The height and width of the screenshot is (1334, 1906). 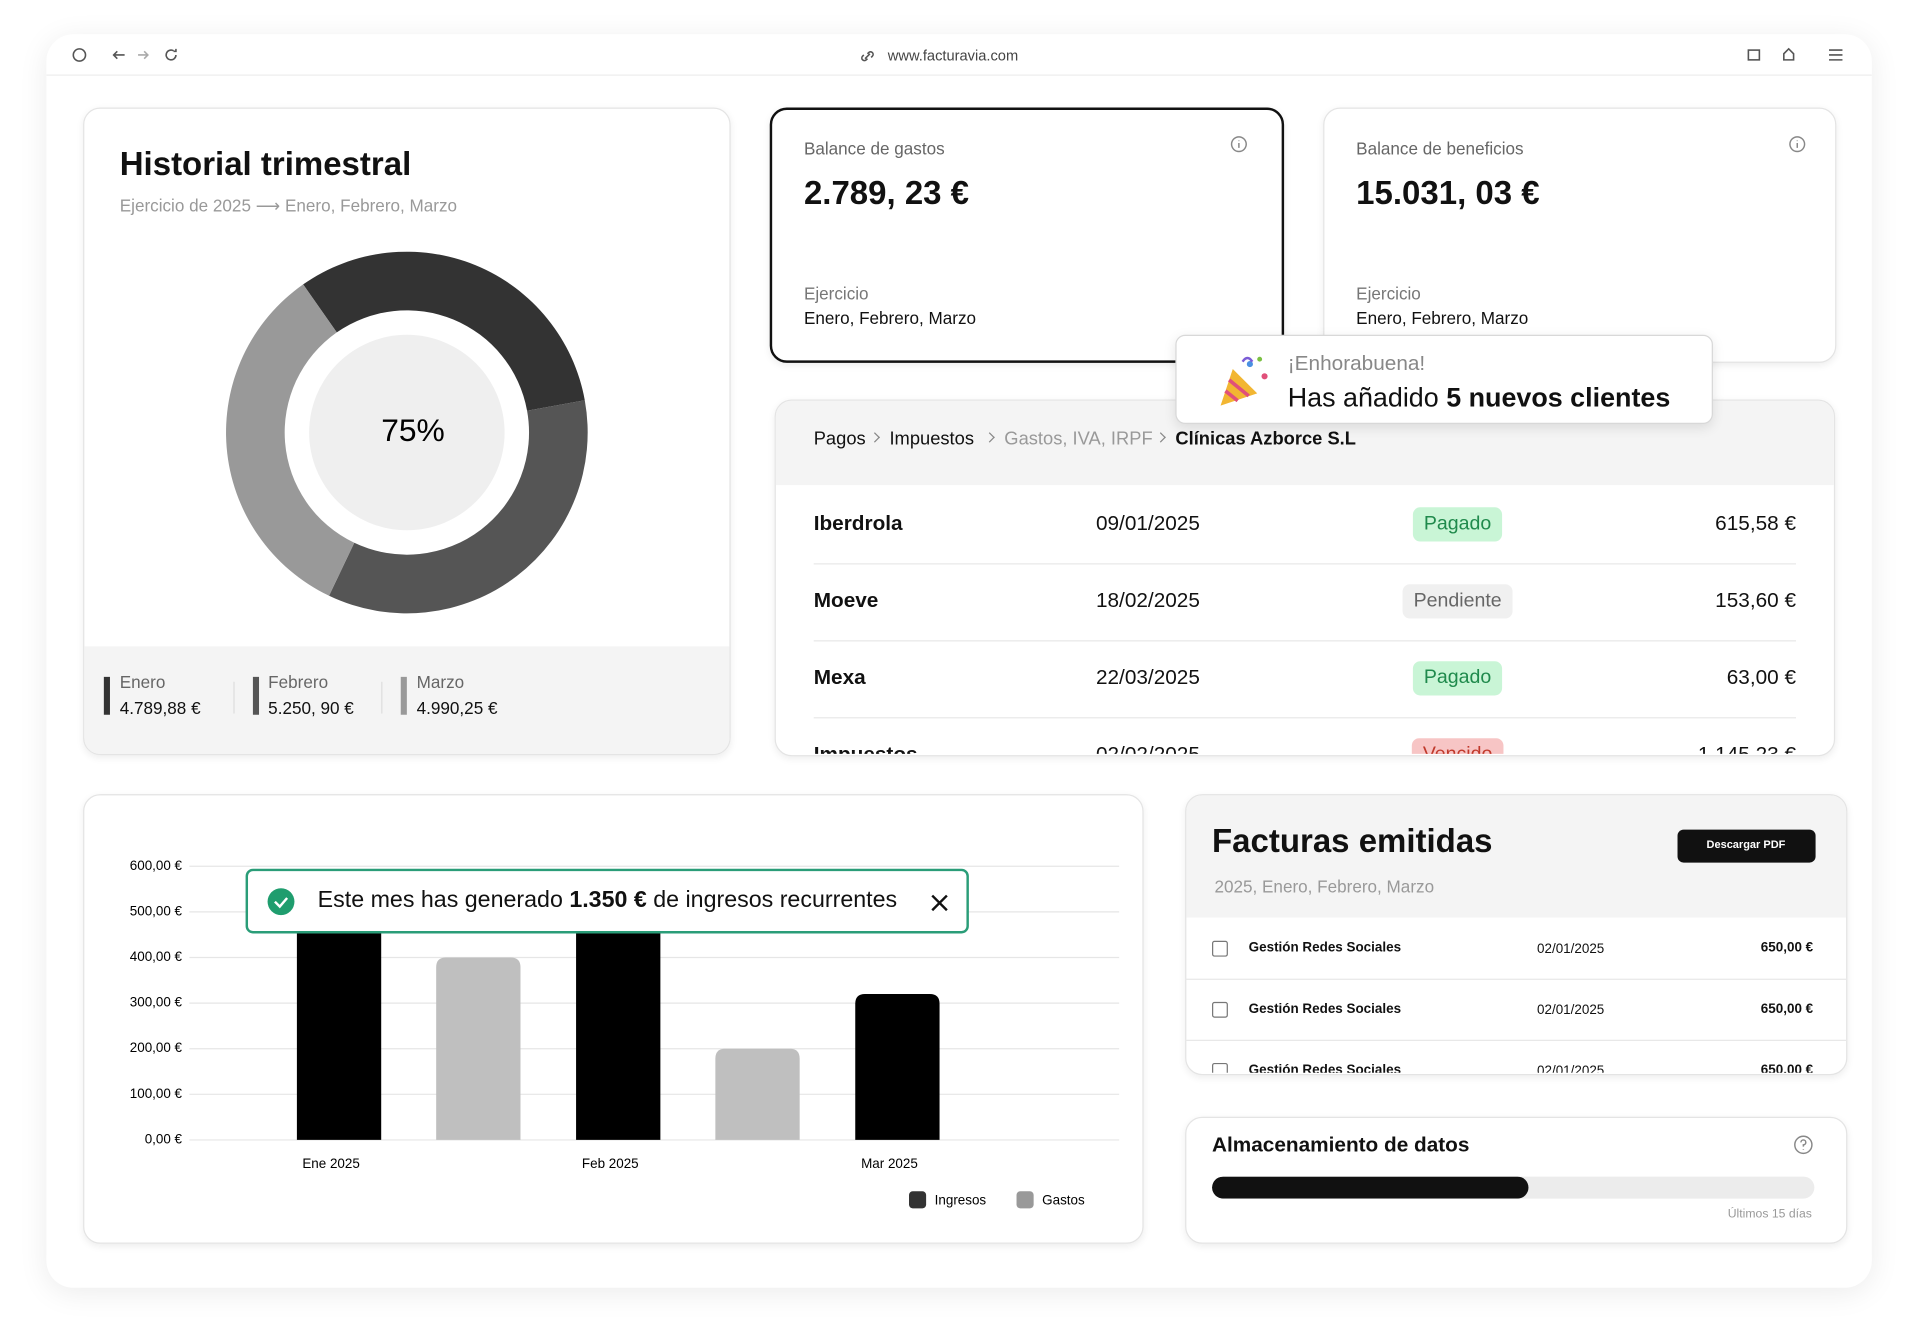 What do you see at coordinates (1756, 523) in the screenshot?
I see `amount: 615,58 €` at bounding box center [1756, 523].